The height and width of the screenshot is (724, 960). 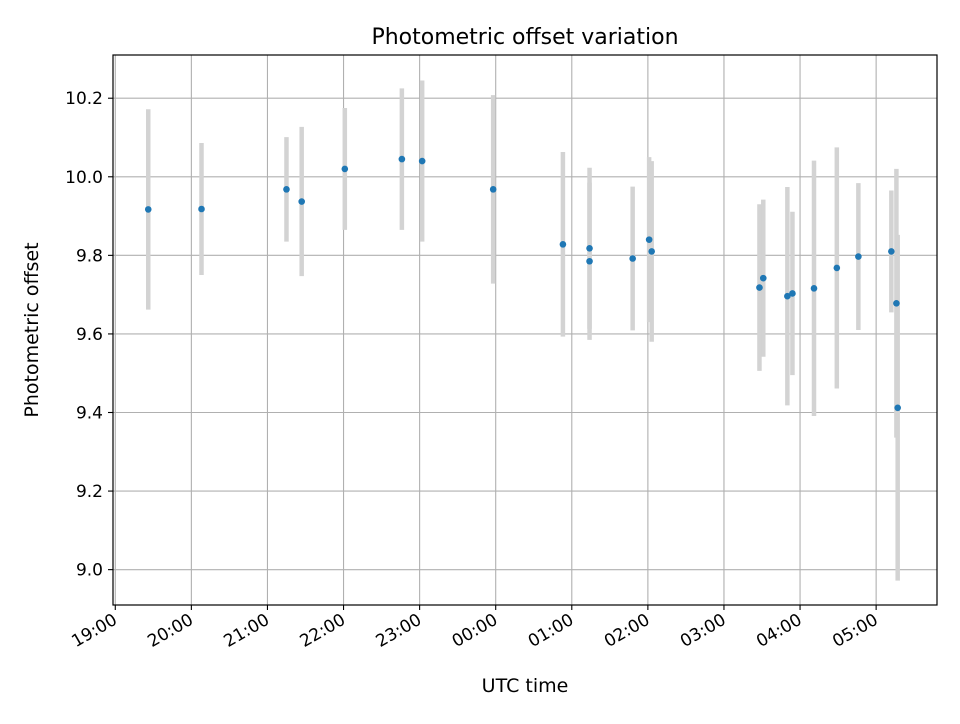 What do you see at coordinates (84, 99) in the screenshot?
I see `y-tick-label: 10.2` at bounding box center [84, 99].